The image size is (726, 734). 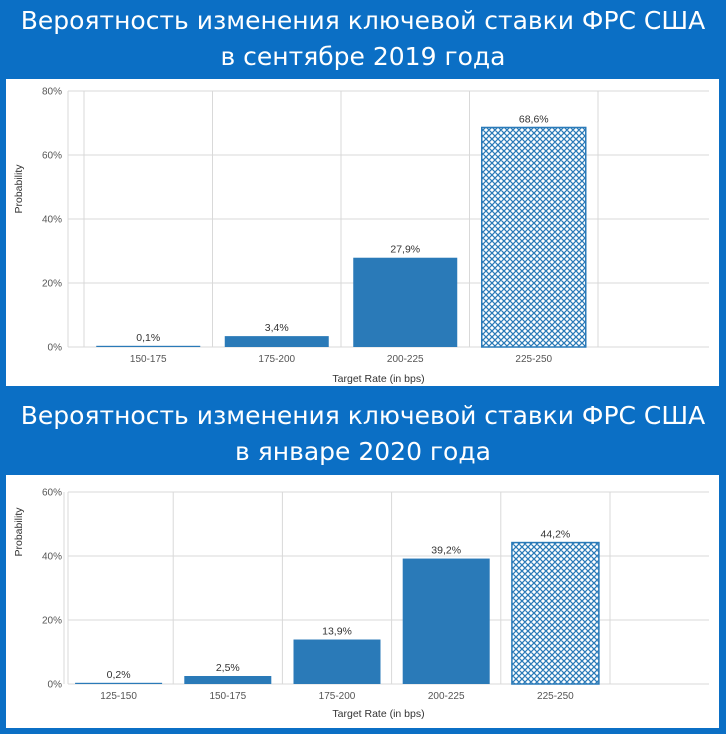 I want to click on data-label: 2,5%, so click(x=228, y=668).